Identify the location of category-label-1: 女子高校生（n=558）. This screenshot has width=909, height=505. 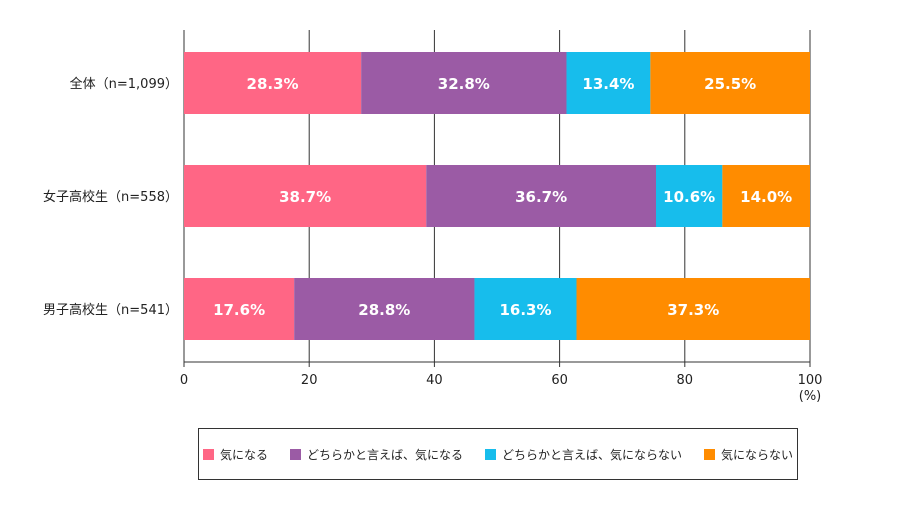
(110, 197).